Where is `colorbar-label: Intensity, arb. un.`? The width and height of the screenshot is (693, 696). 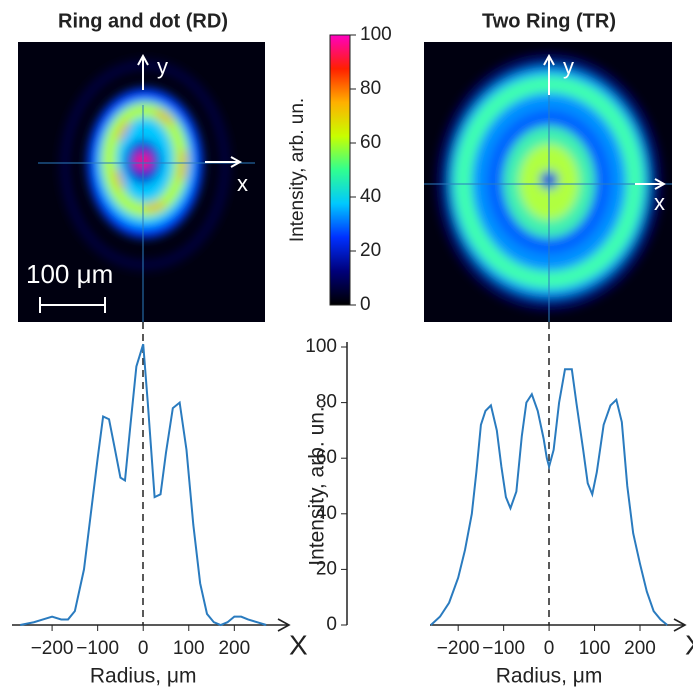 colorbar-label: Intensity, arb. un. is located at coordinates (297, 170).